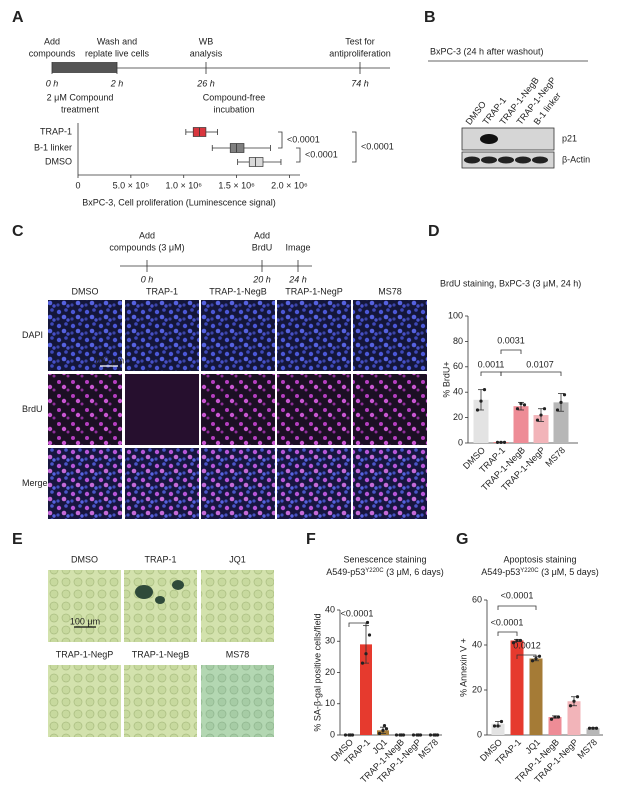  I want to click on subtitle-part: (3 μM, 6 days), so click(414, 572).